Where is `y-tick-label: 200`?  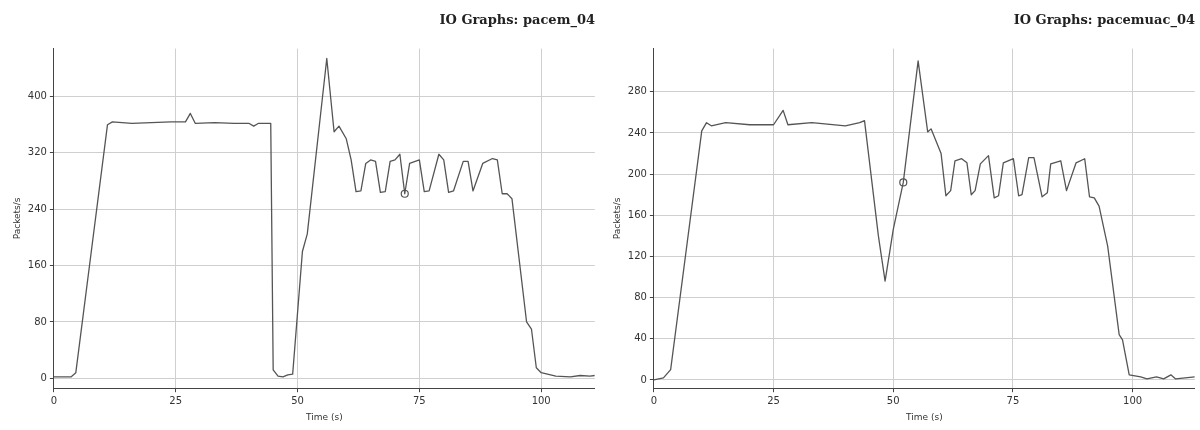
y-tick-label: 200 is located at coordinates (637, 173).